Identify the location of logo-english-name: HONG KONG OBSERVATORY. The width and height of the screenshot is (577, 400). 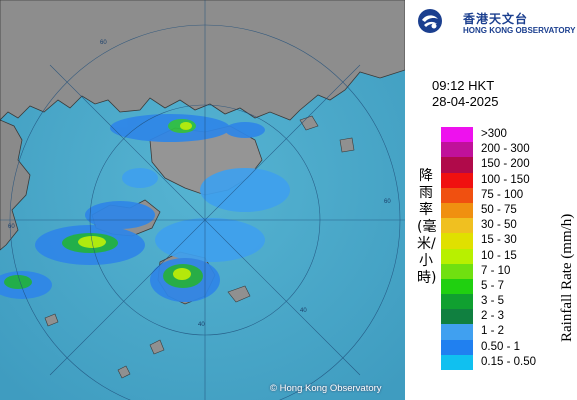
(519, 30).